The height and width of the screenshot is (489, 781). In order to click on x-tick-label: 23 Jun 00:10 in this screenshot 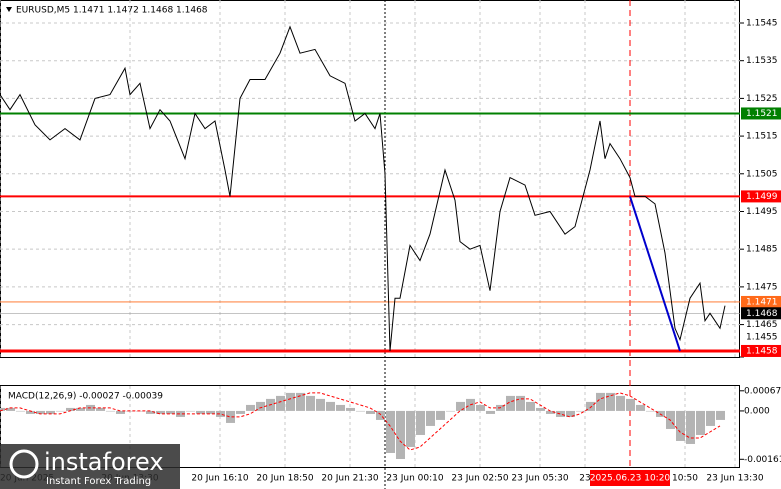, I will do `click(414, 479)`.